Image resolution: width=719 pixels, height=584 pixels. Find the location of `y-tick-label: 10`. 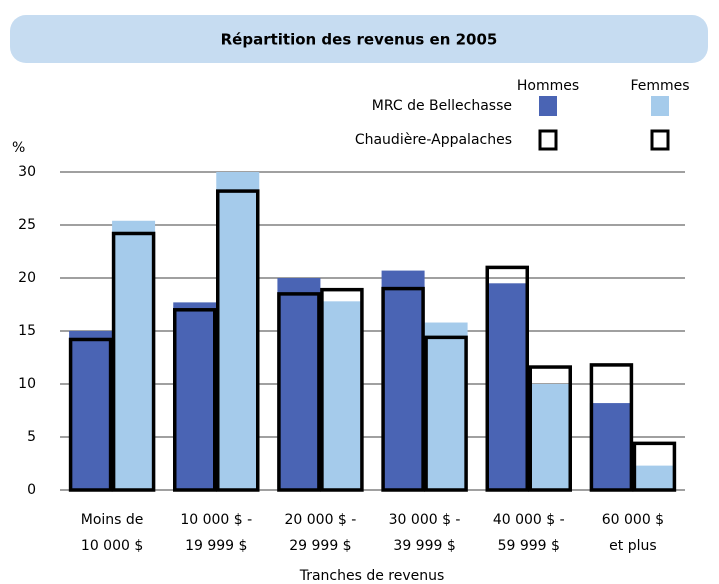

y-tick-label: 10 is located at coordinates (27, 384).